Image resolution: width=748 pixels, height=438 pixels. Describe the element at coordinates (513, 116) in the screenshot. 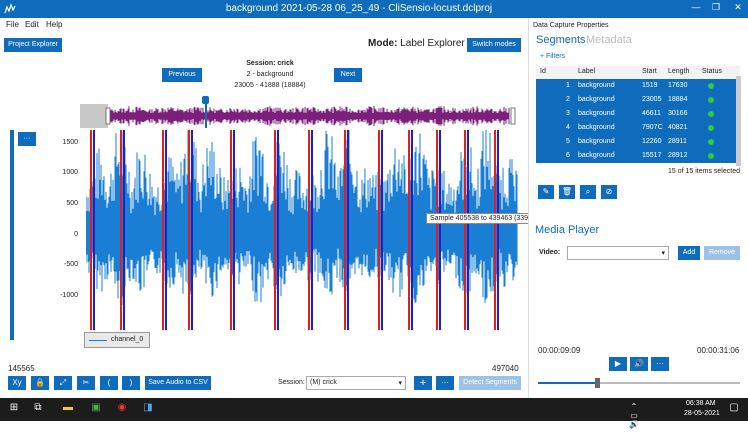

I see `overview-right-handle` at that location.